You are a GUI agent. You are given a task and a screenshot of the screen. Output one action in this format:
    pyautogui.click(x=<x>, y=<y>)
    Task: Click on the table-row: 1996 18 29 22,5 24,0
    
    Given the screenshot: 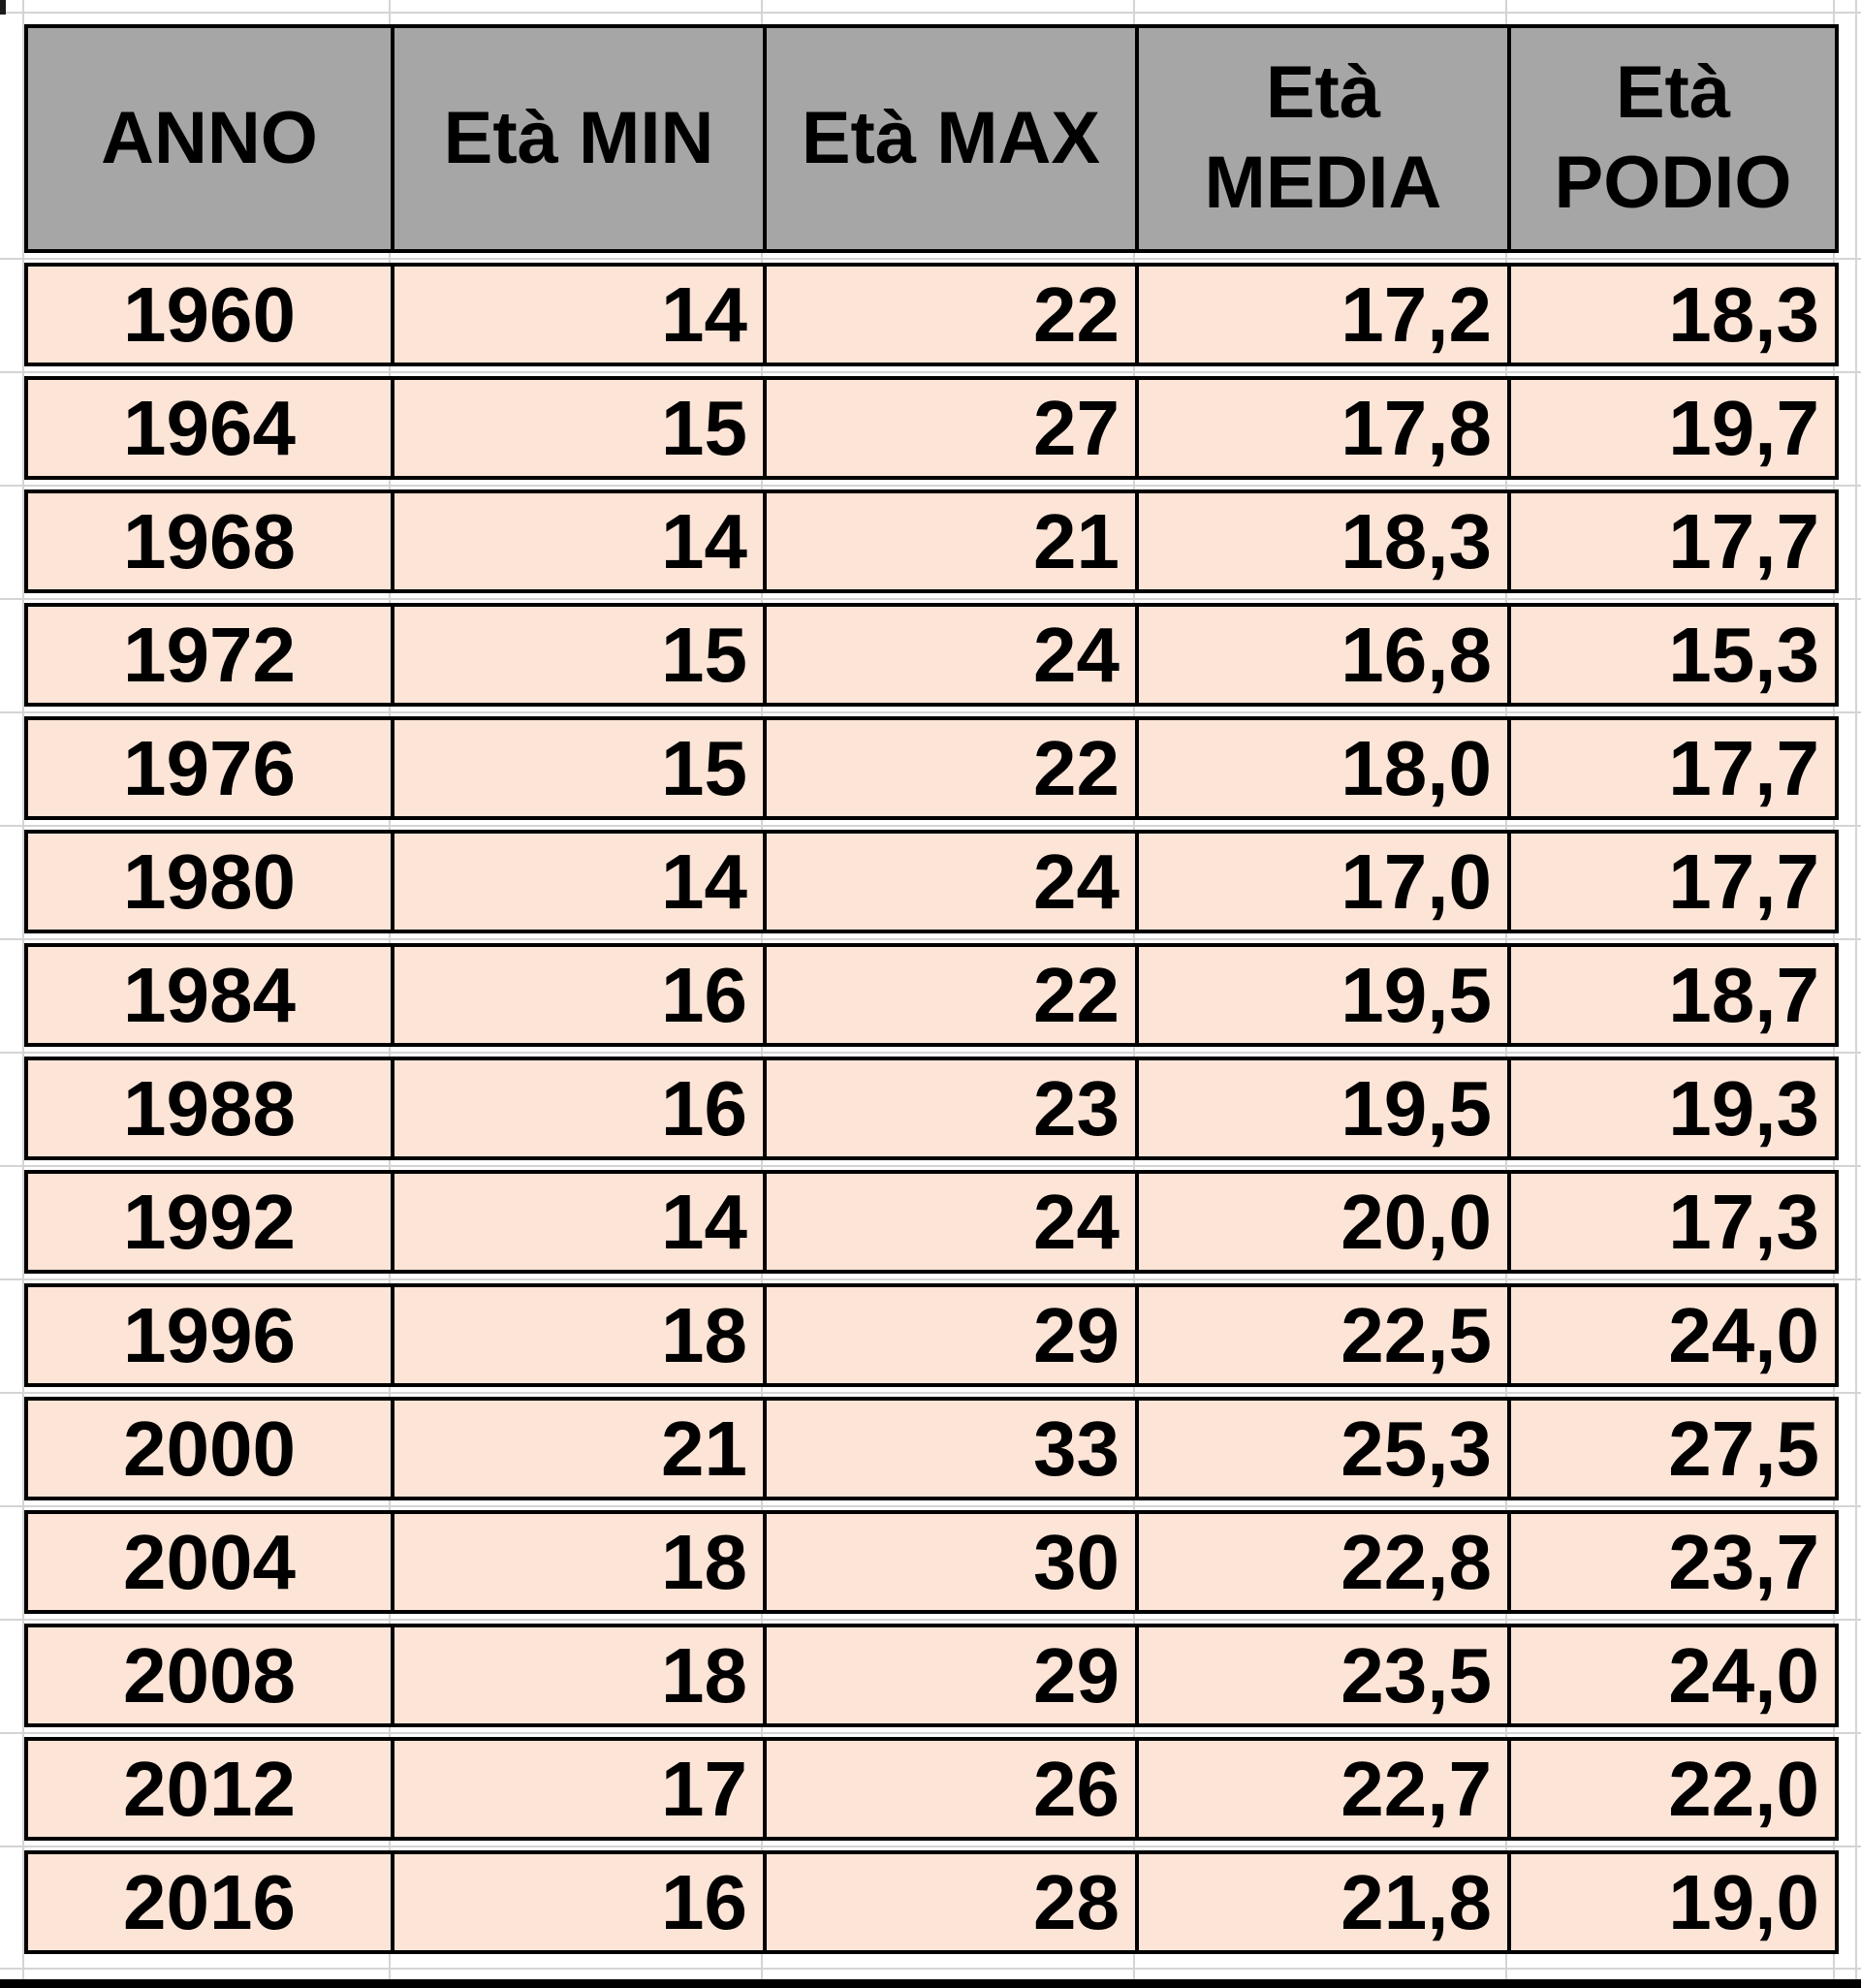 What is the action you would take?
    pyautogui.click(x=932, y=1335)
    